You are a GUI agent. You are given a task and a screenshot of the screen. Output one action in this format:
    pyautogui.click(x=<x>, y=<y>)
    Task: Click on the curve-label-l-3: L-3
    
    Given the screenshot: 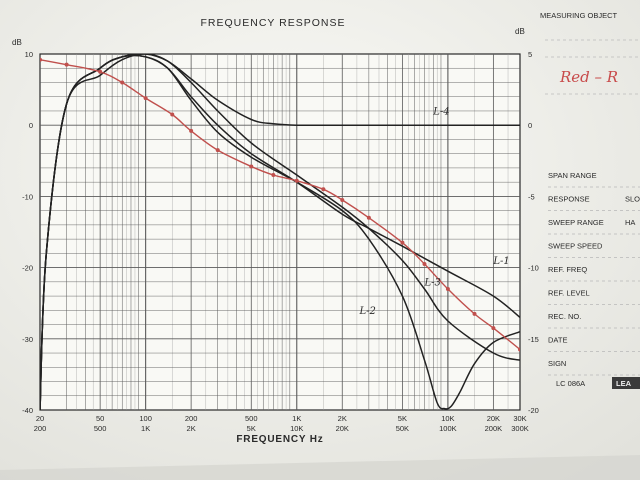 What is the action you would take?
    pyautogui.click(x=431, y=282)
    